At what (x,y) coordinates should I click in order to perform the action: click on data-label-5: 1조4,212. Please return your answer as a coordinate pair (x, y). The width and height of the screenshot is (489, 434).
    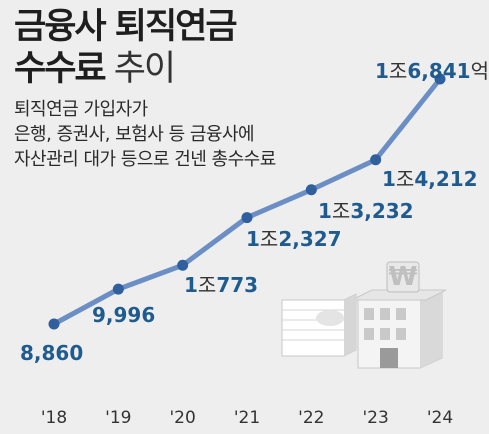
    Looking at the image, I should click on (430, 179).